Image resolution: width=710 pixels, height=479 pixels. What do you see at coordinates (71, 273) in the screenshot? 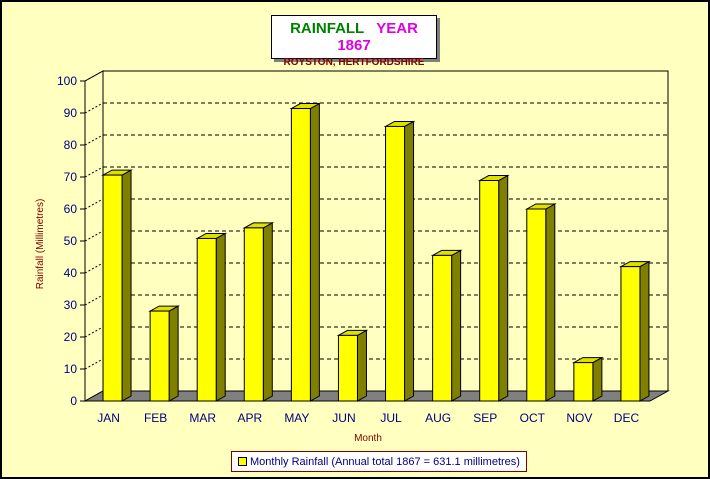
I see `y-tick-label: 40` at bounding box center [71, 273].